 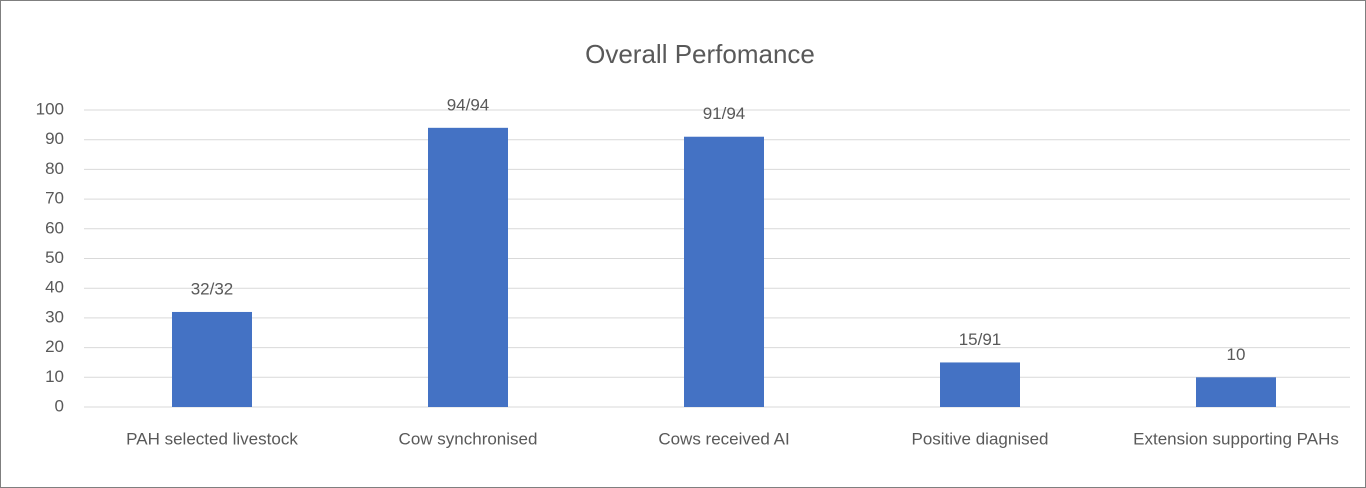 I want to click on data-label: 10, so click(x=1236, y=354).